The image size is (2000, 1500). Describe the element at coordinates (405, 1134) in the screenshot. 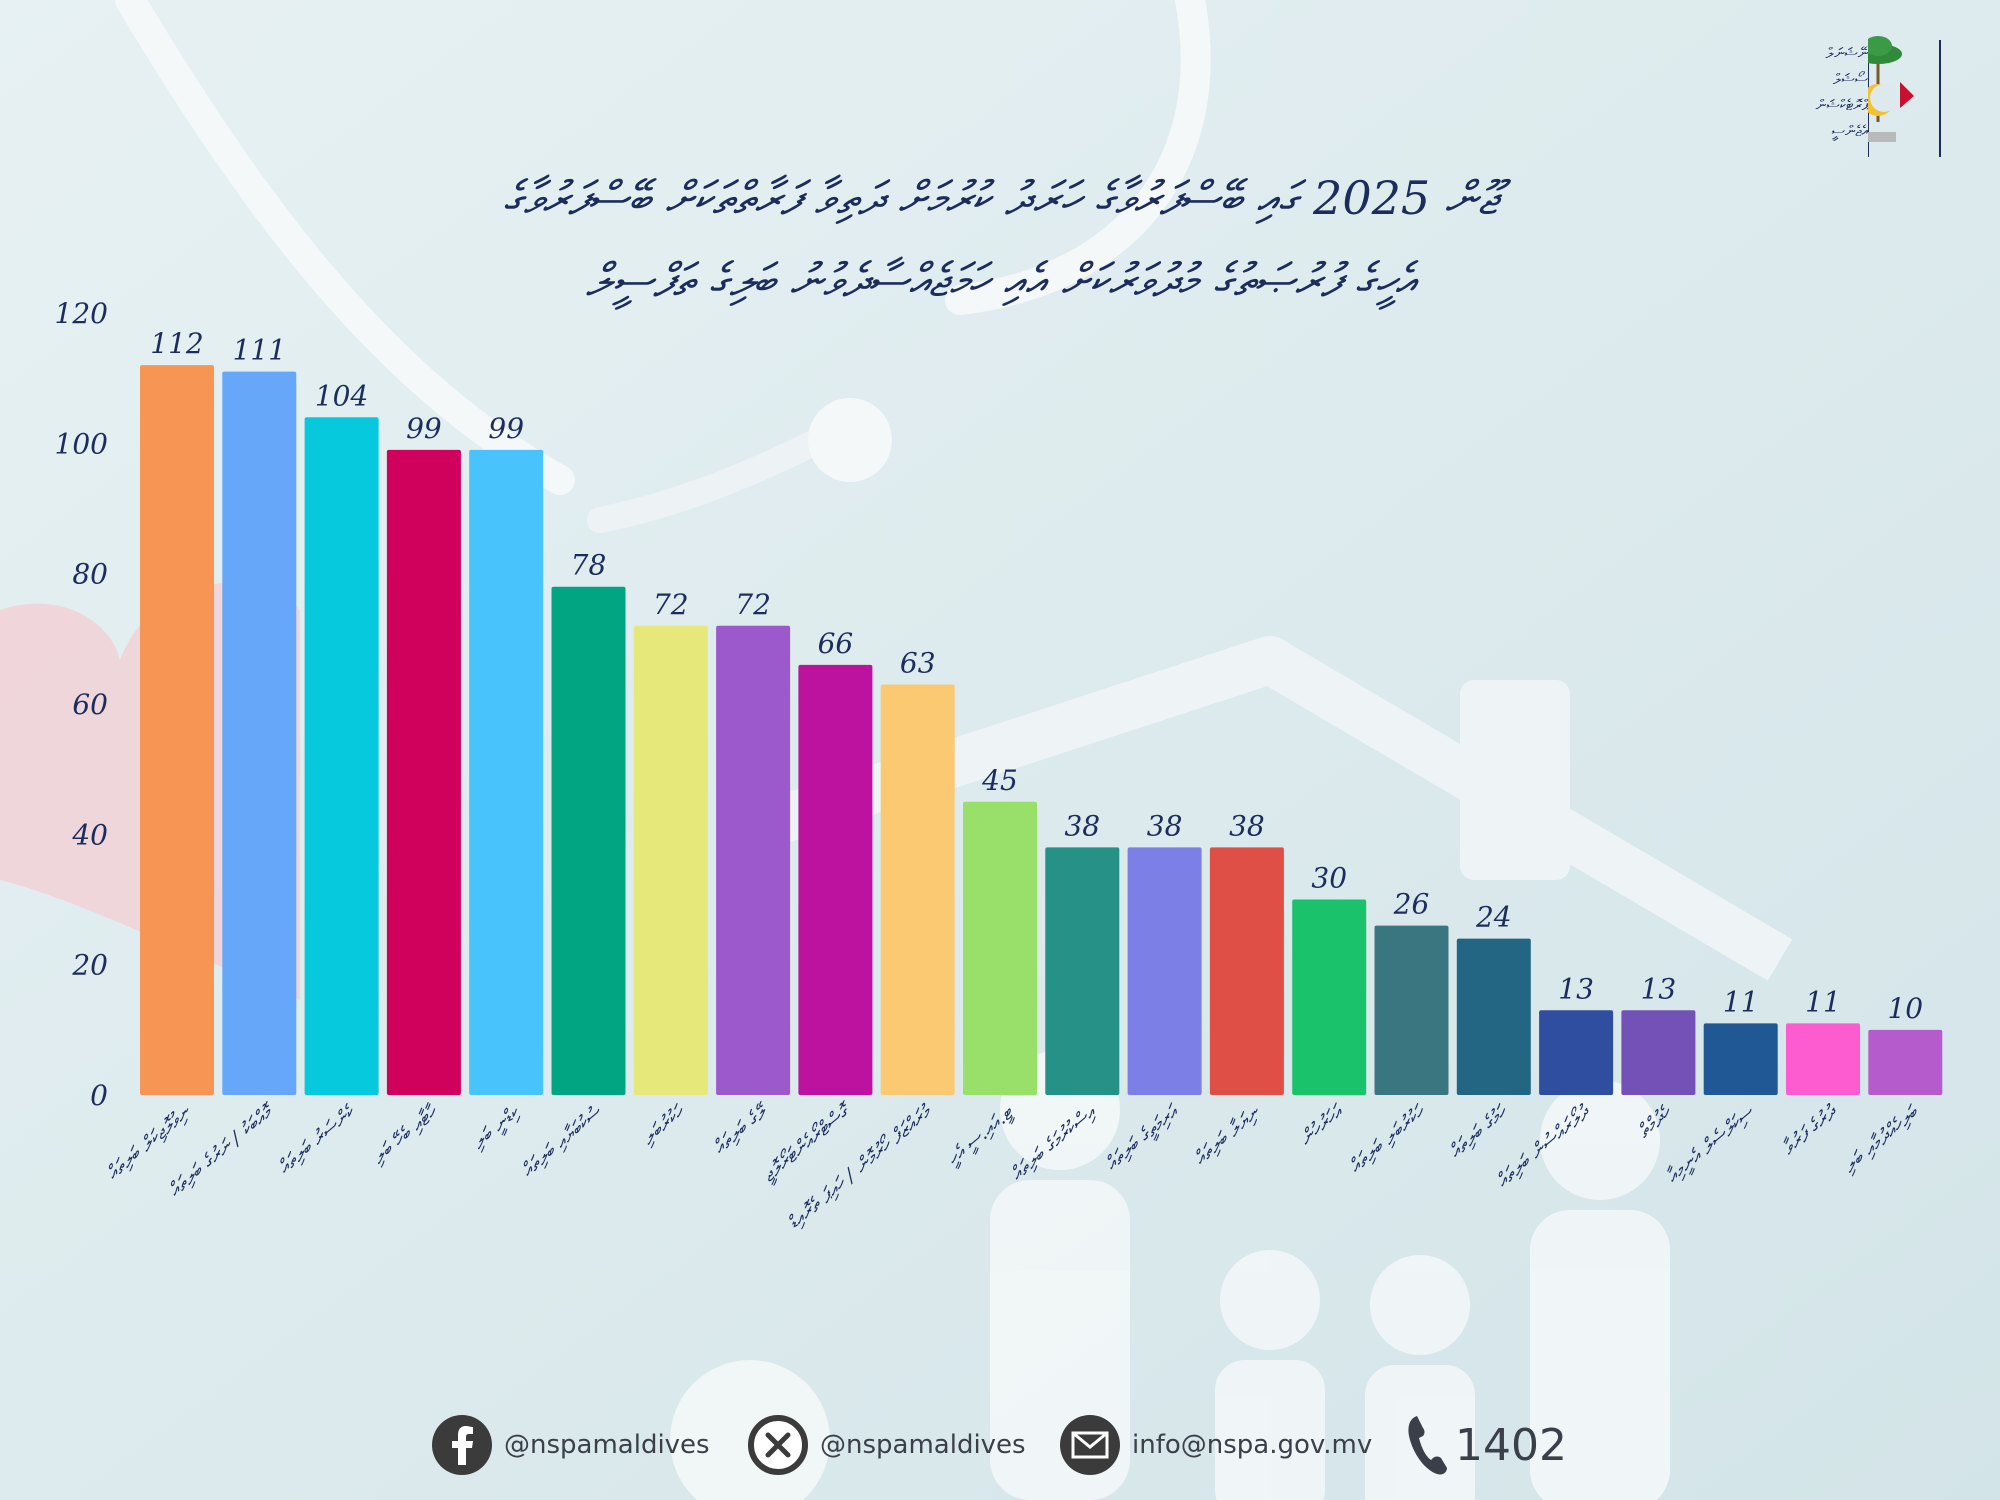

I see `x-tick-label: ހާޓާއި ބެހޭ ބަލި` at that location.